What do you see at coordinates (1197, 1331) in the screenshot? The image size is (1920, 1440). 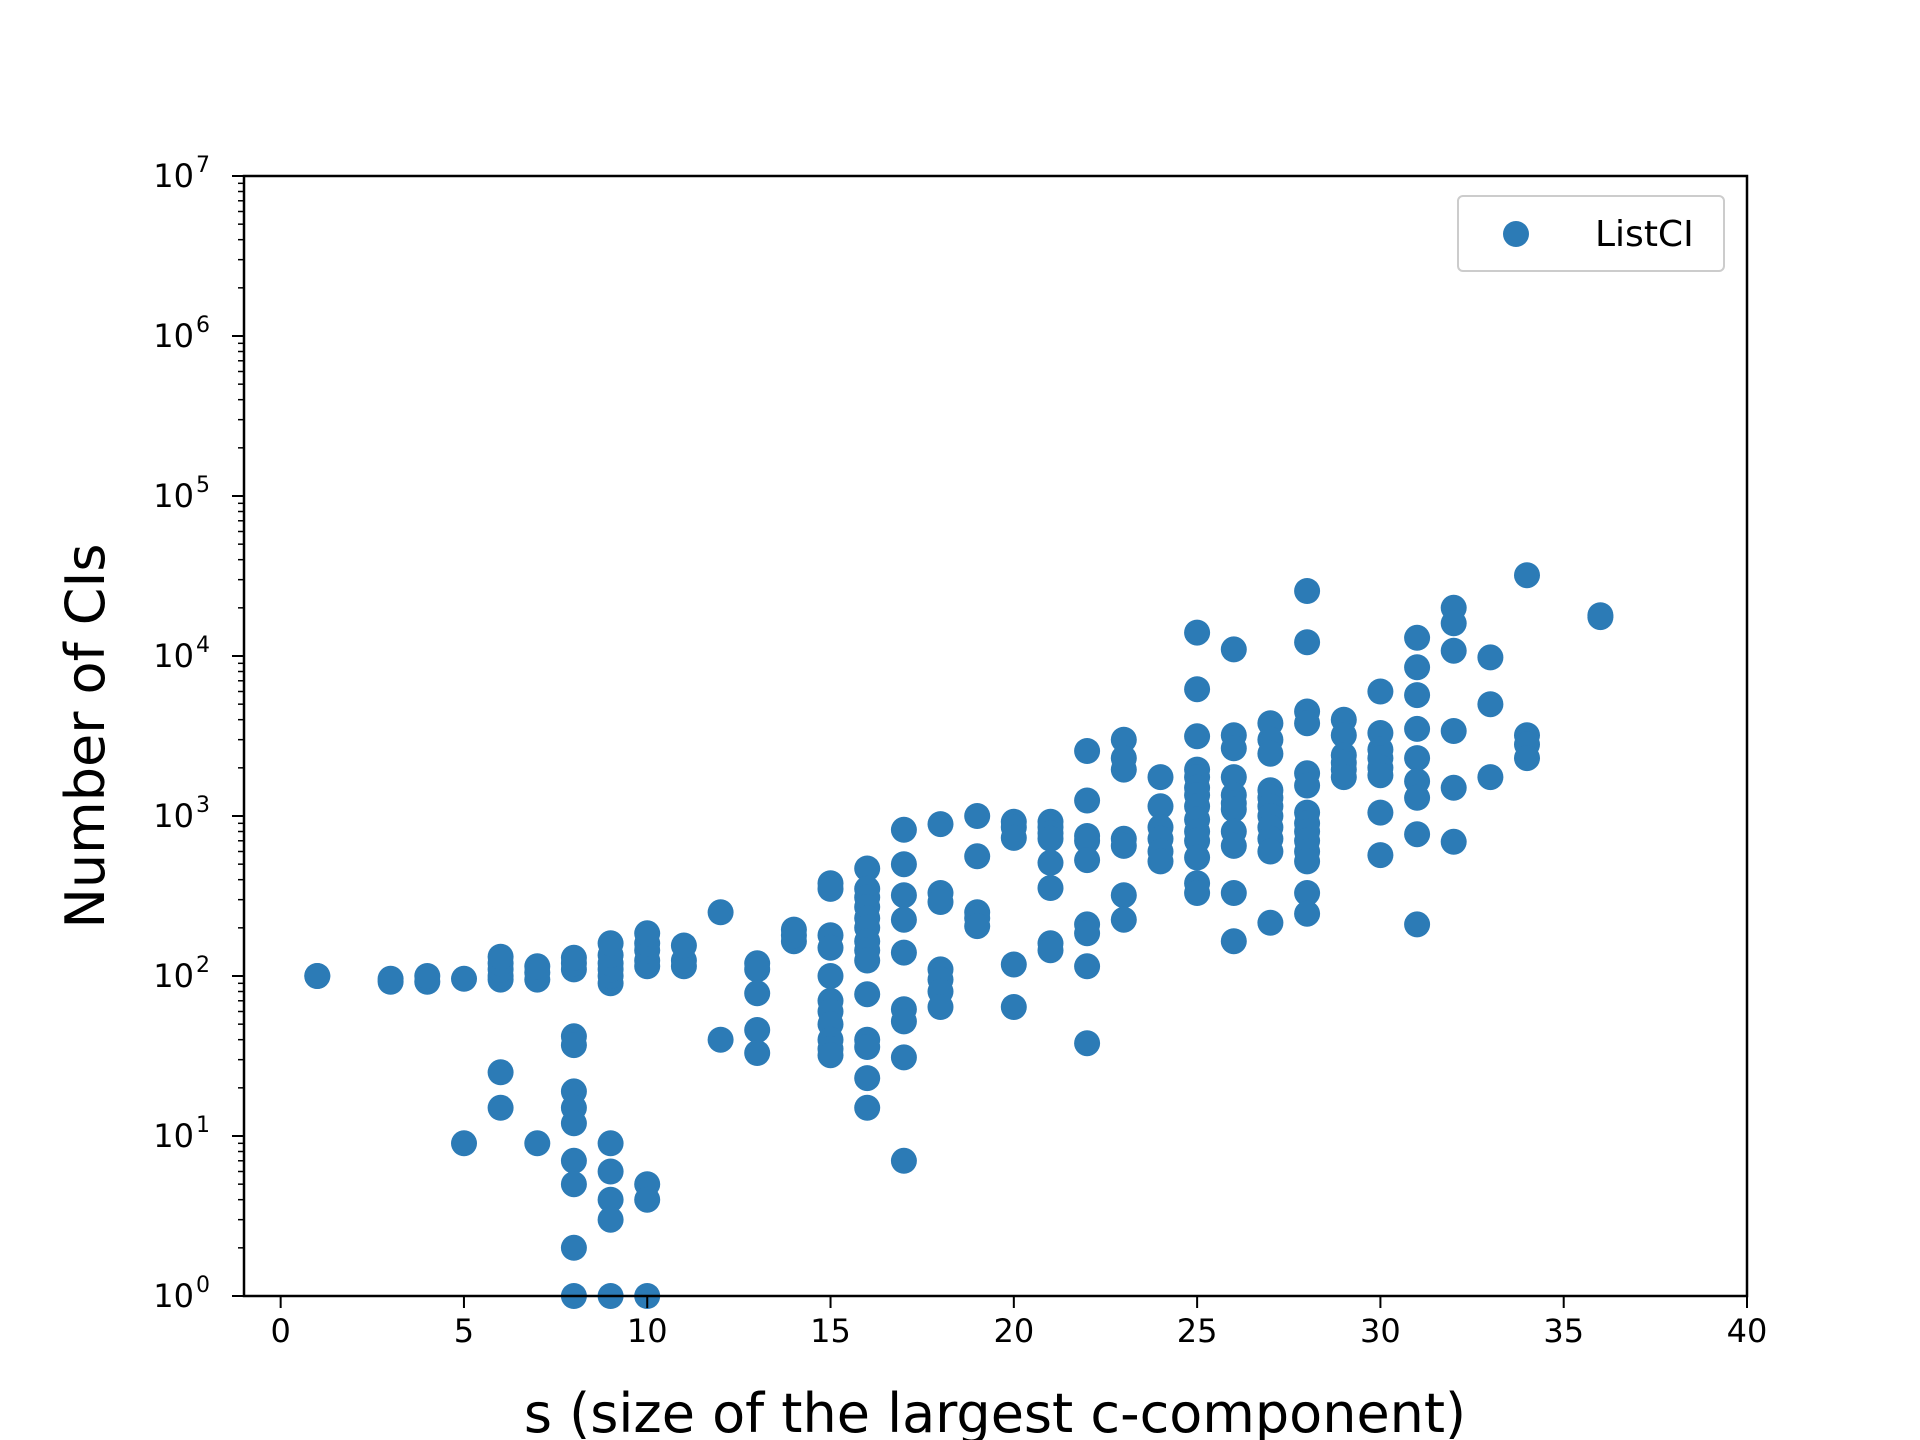 I see `x-tick-label: 25` at bounding box center [1197, 1331].